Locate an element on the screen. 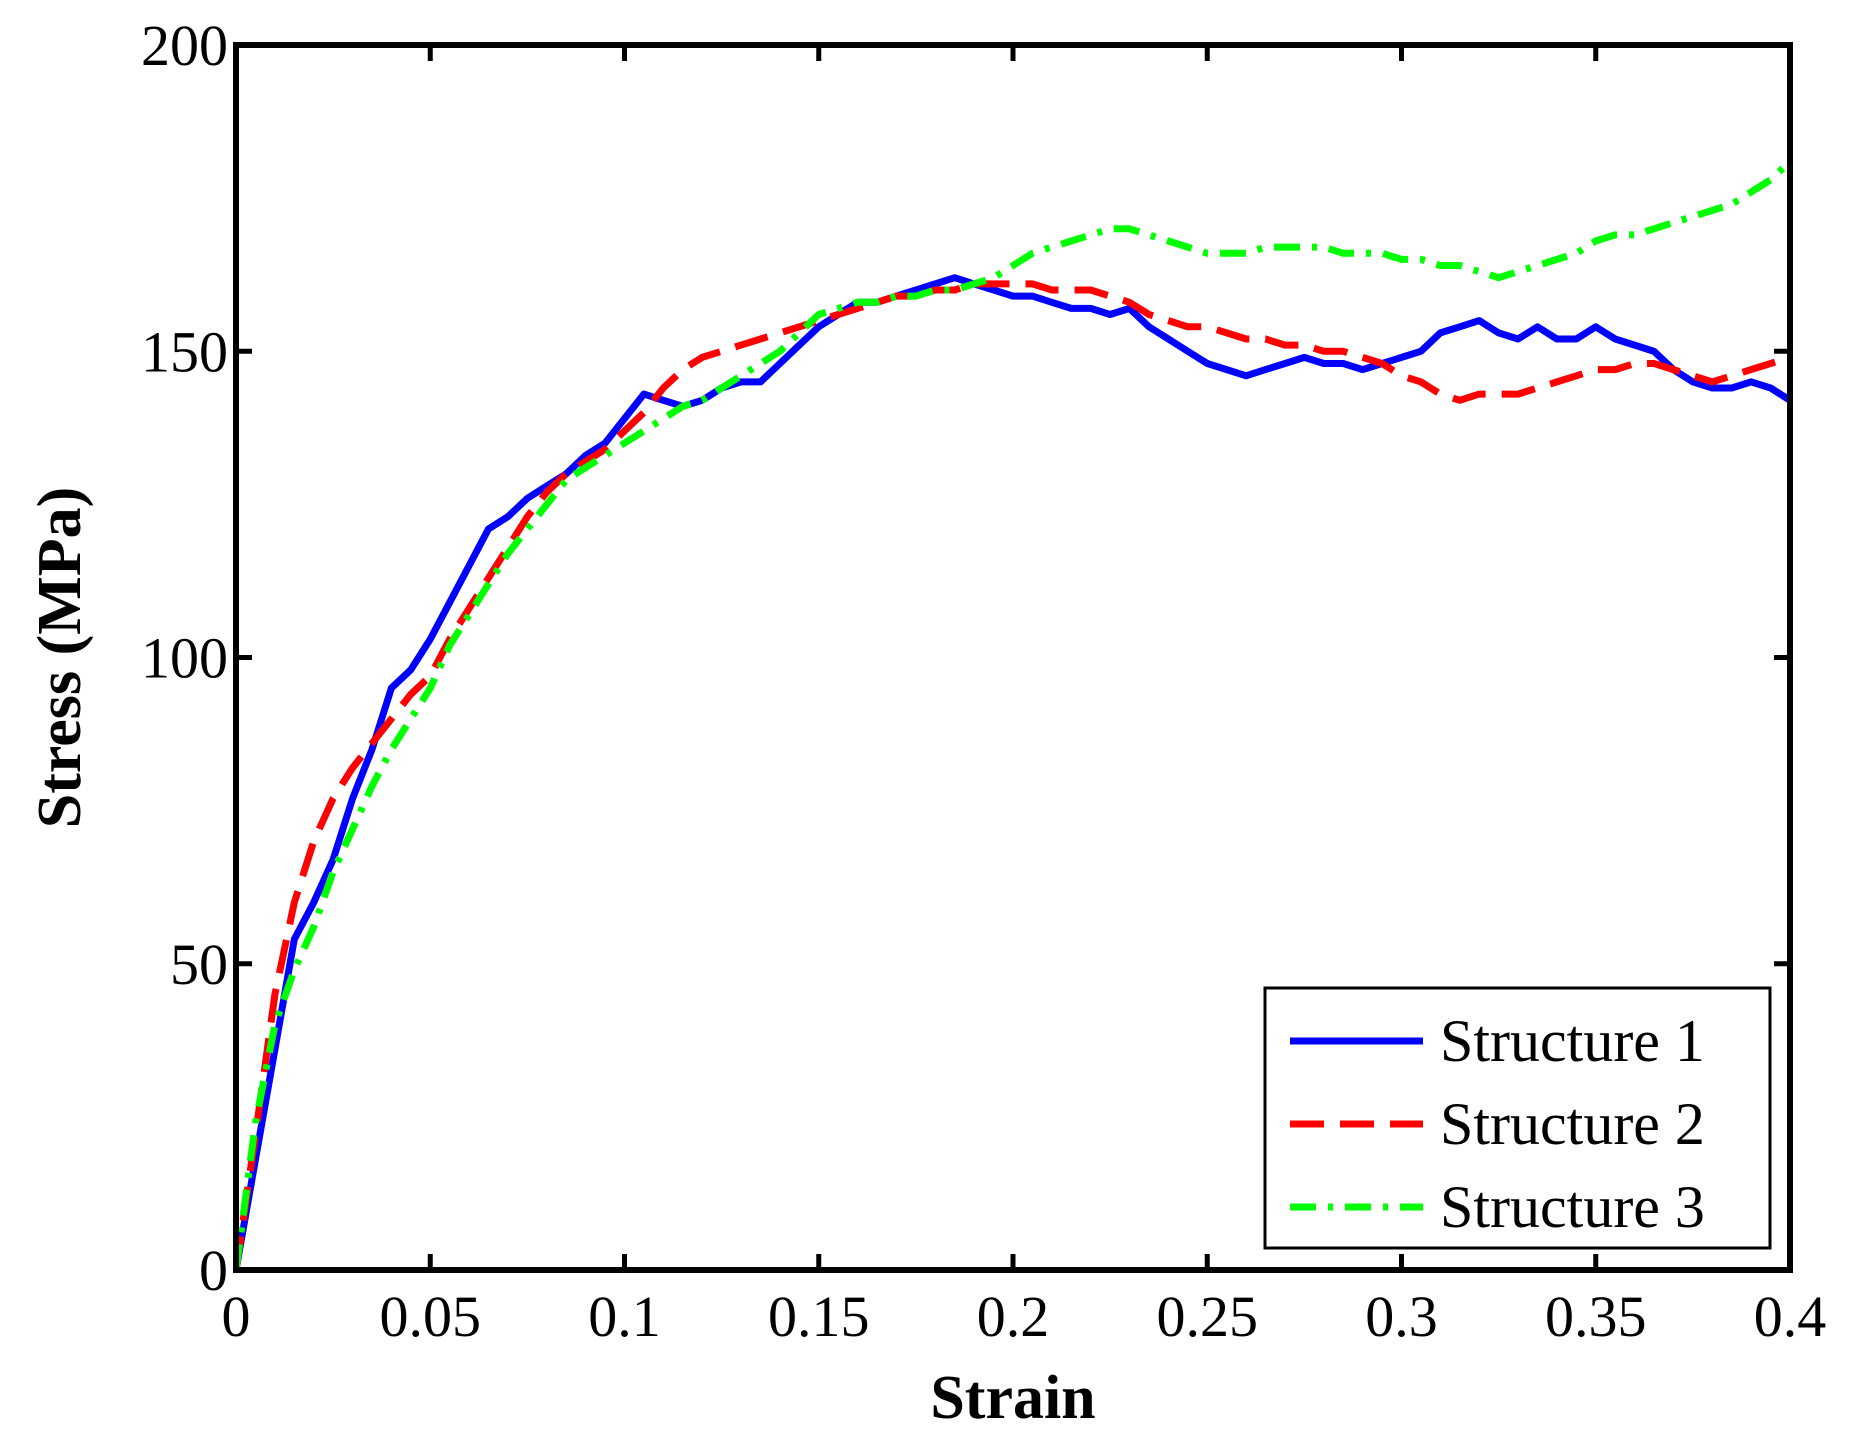 The width and height of the screenshot is (1853, 1443). x-tick-label: 0.15 is located at coordinates (819, 1316).